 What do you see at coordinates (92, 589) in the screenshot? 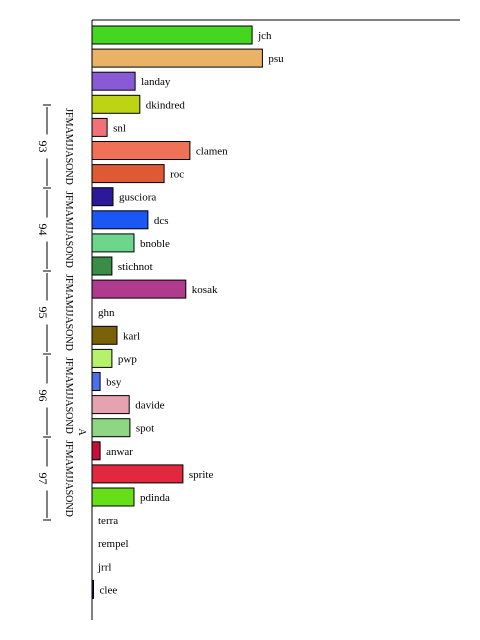
I see `bar-clee` at bounding box center [92, 589].